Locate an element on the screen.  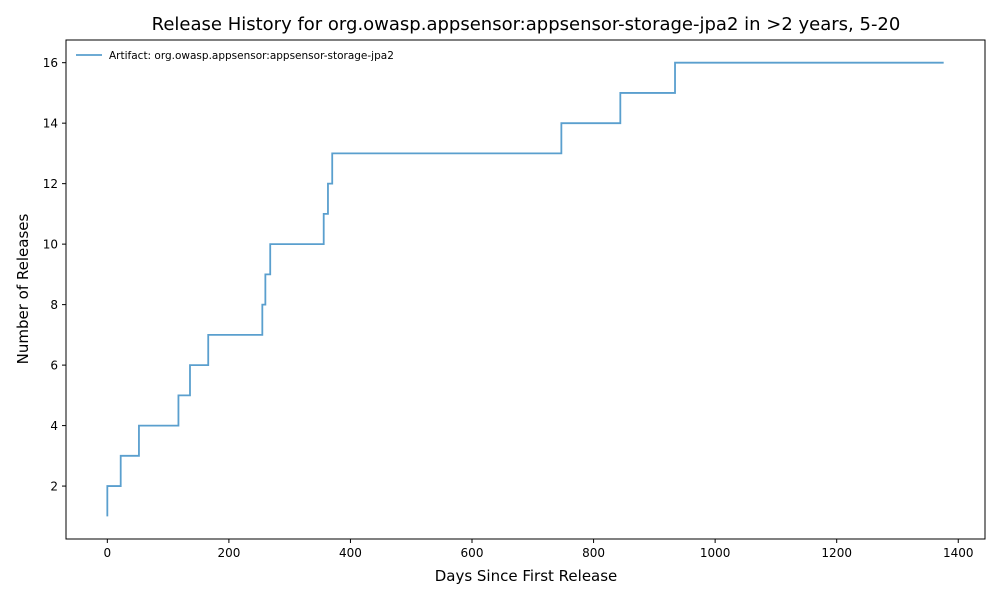
x-axis-title: Days Since First Release is located at coordinates (526, 576).